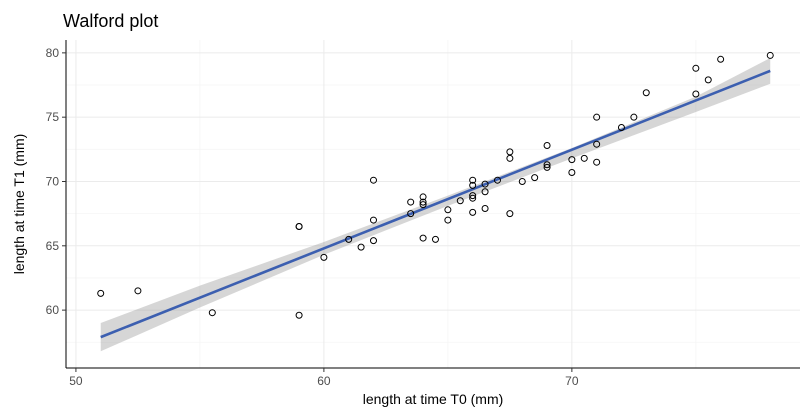 The width and height of the screenshot is (801, 411). I want to click on x-tick-label: 60, so click(324, 381).